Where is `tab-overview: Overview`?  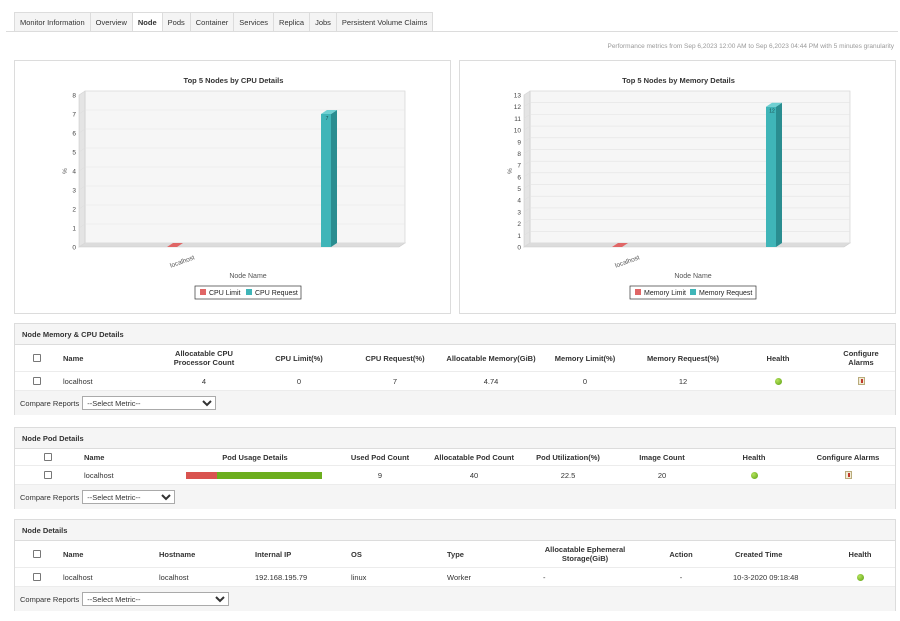 tab-overview: Overview is located at coordinates (110, 22).